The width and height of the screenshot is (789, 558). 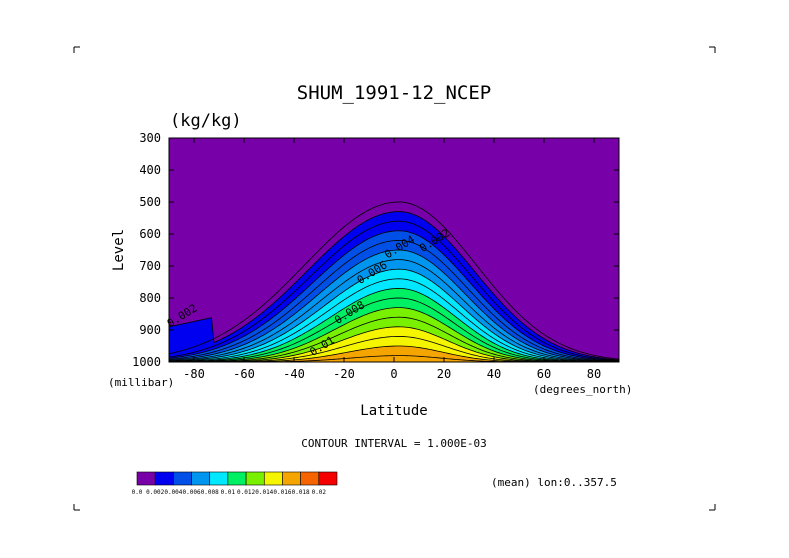 What do you see at coordinates (444, 374) in the screenshot?
I see `x-tick-label: 20` at bounding box center [444, 374].